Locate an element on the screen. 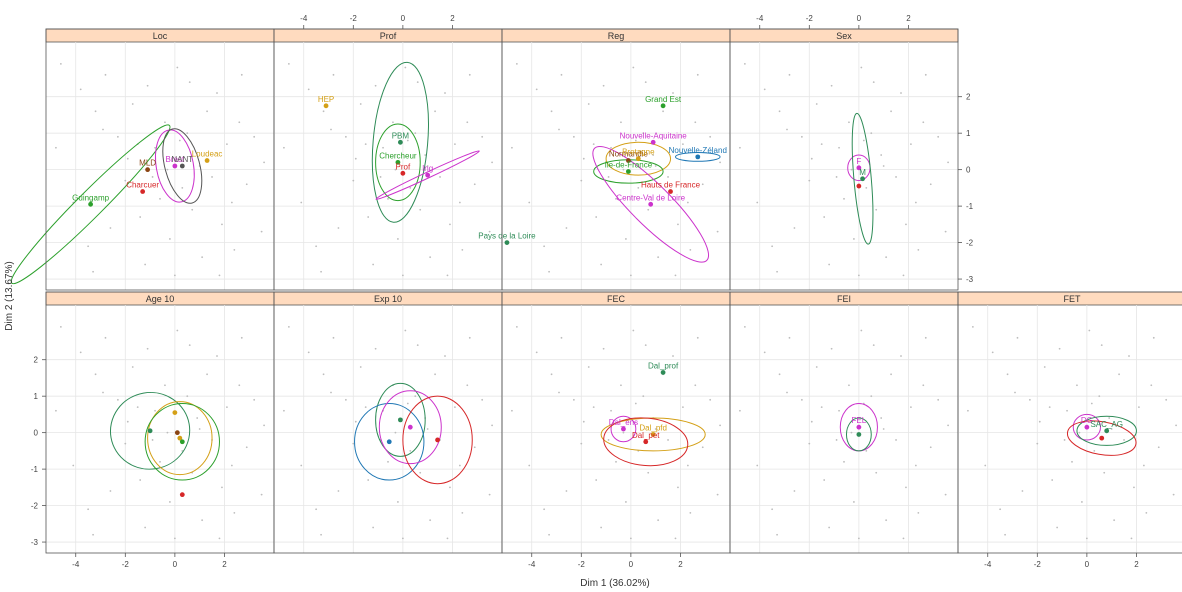 This screenshot has height=592, width=1182. group-label: F is located at coordinates (858, 161).